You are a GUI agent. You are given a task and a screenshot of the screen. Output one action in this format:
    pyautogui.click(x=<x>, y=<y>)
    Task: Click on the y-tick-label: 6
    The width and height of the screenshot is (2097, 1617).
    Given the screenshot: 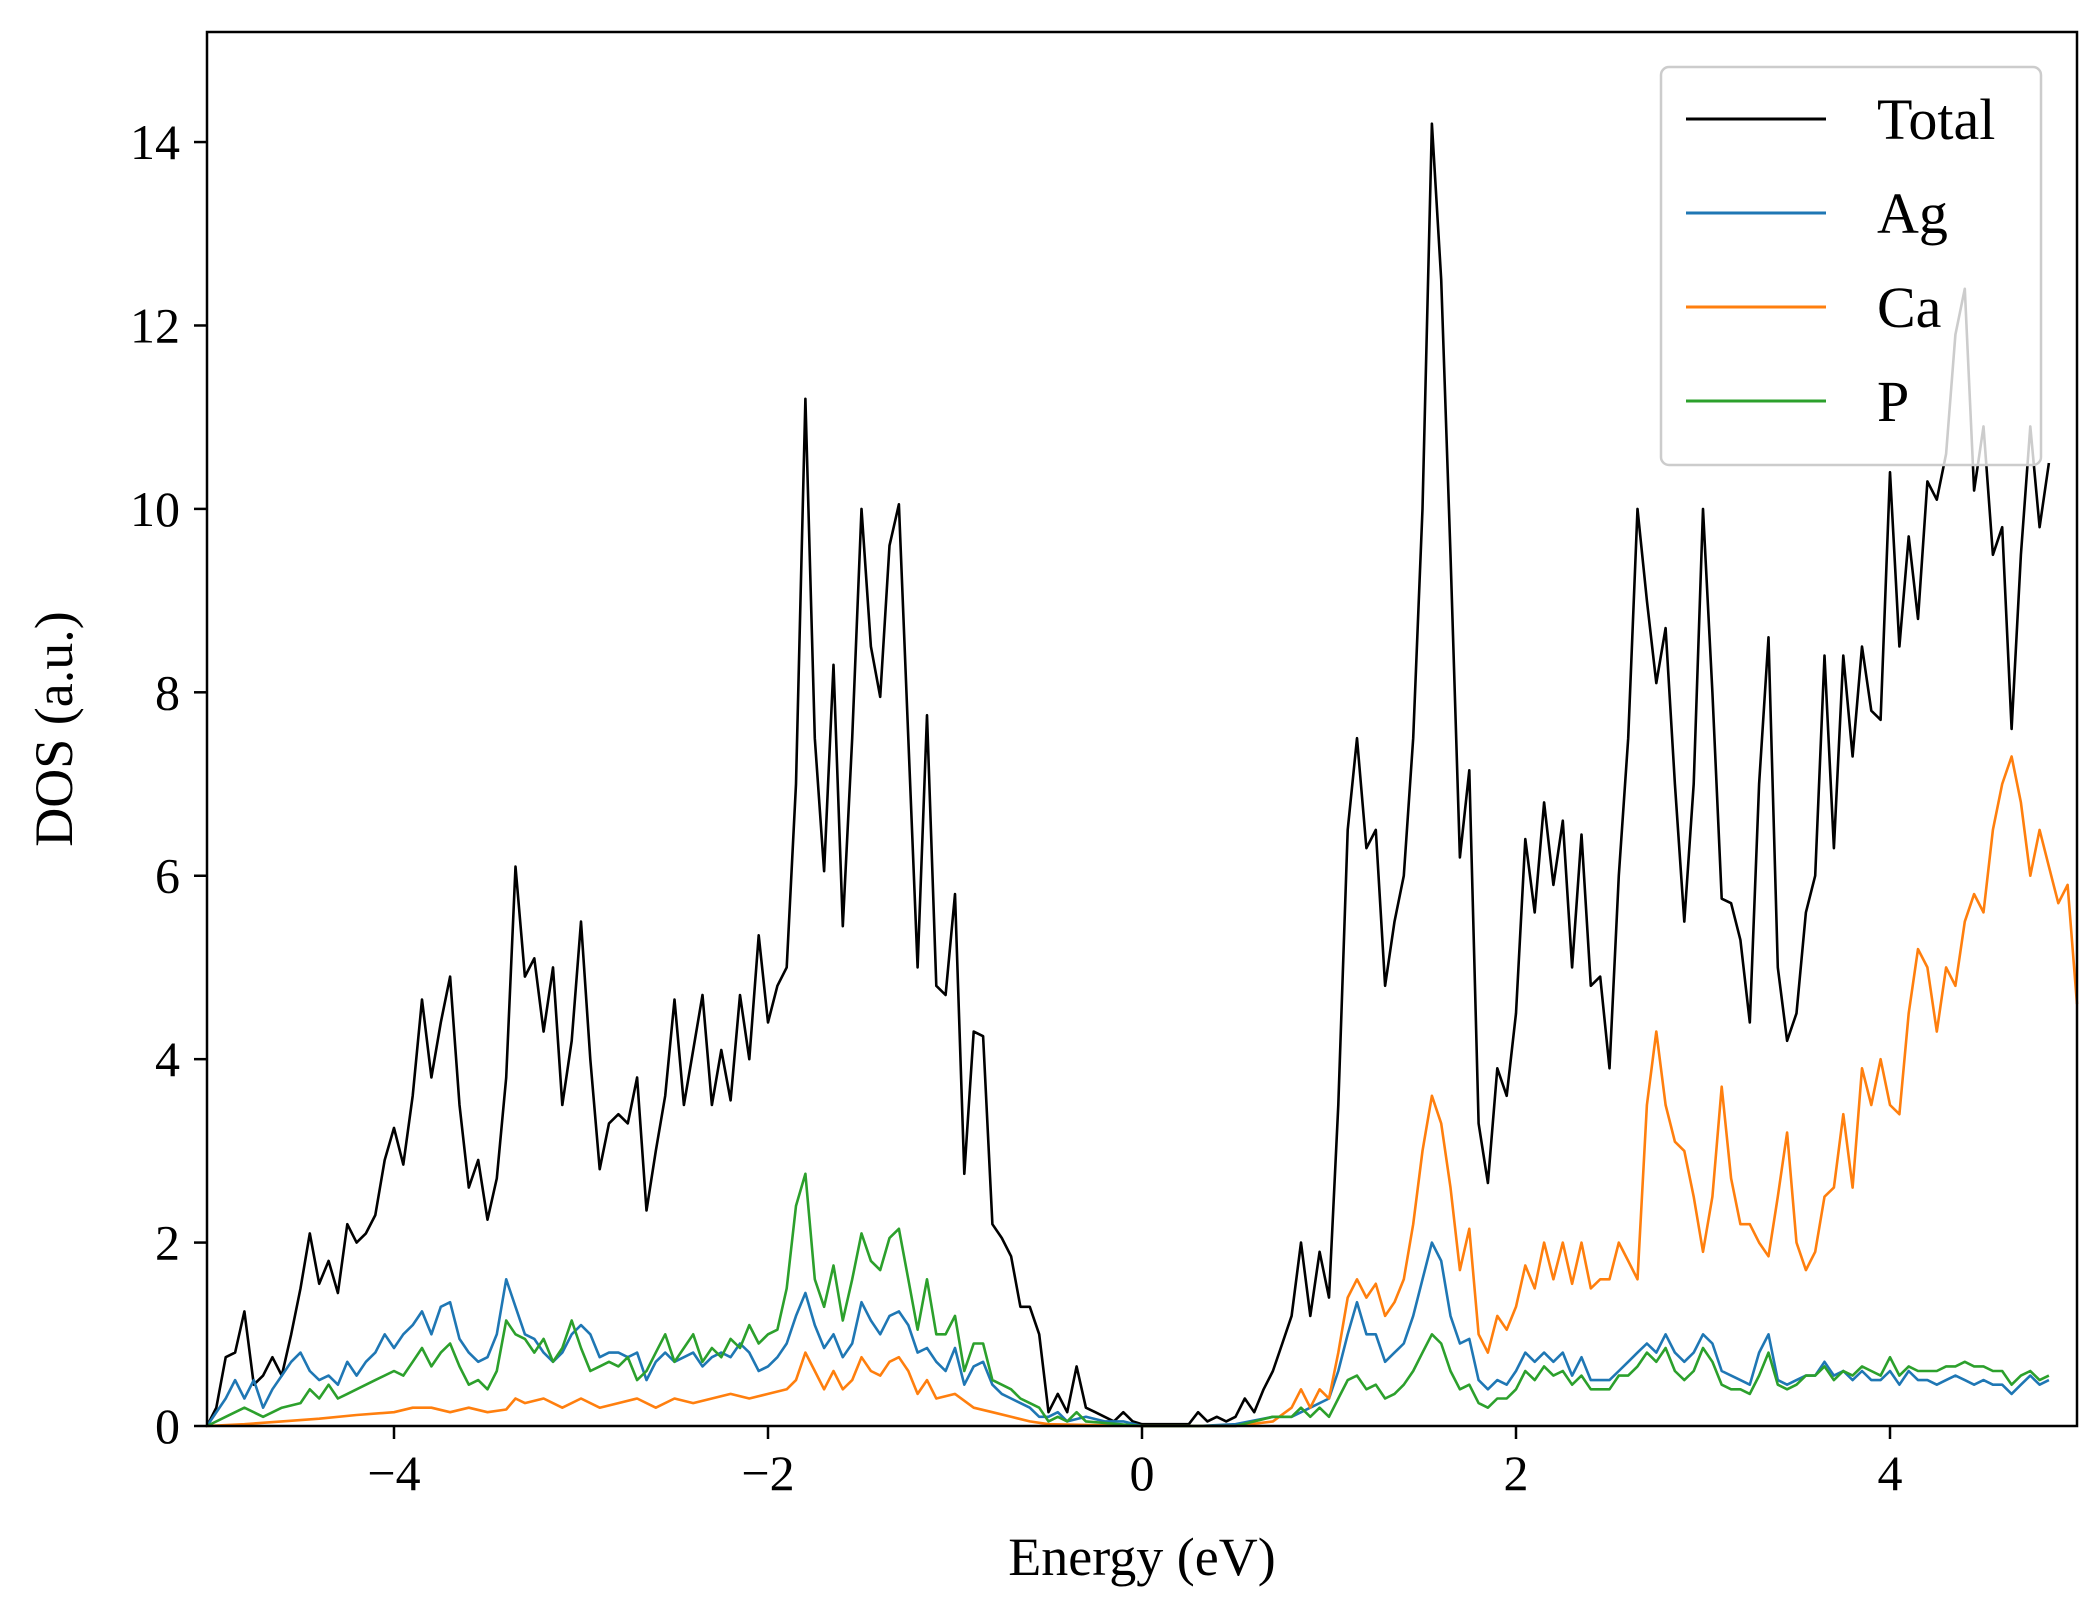 What is the action you would take?
    pyautogui.click(x=167, y=876)
    